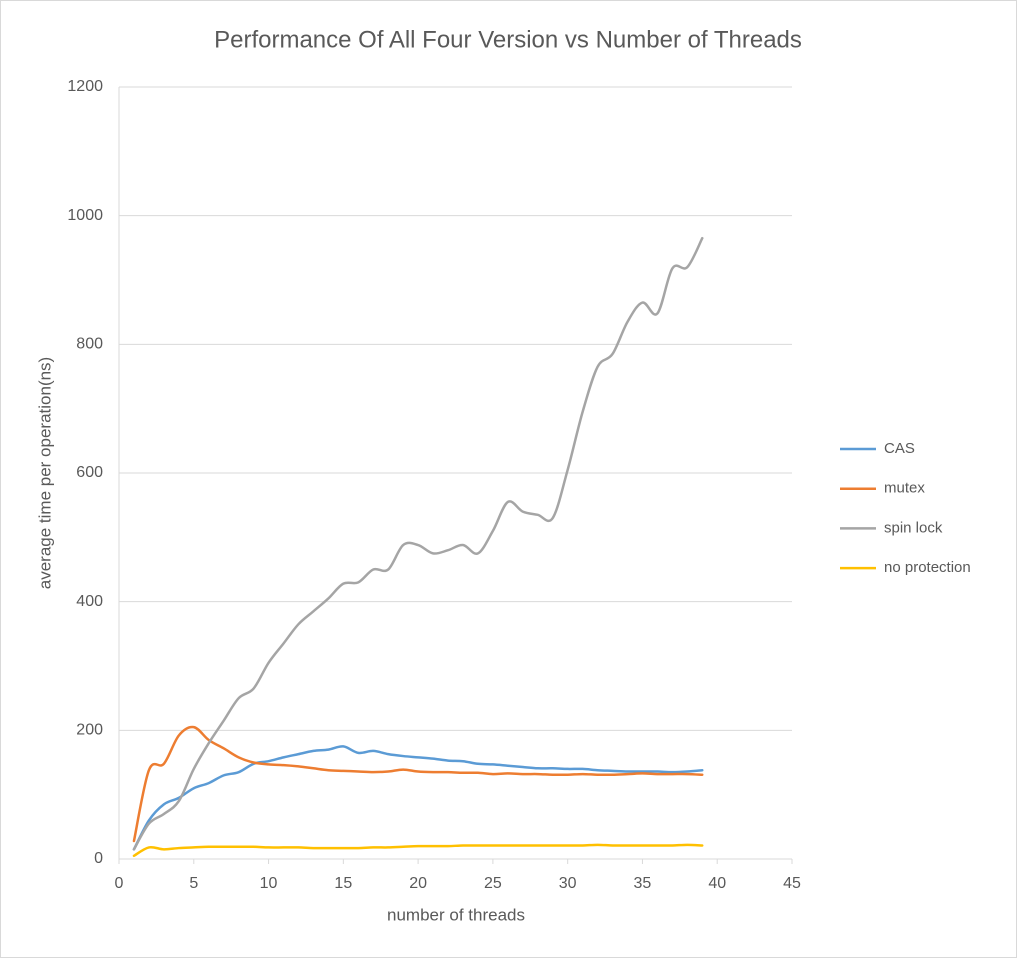  I want to click on legend-label: CAS, so click(899, 448).